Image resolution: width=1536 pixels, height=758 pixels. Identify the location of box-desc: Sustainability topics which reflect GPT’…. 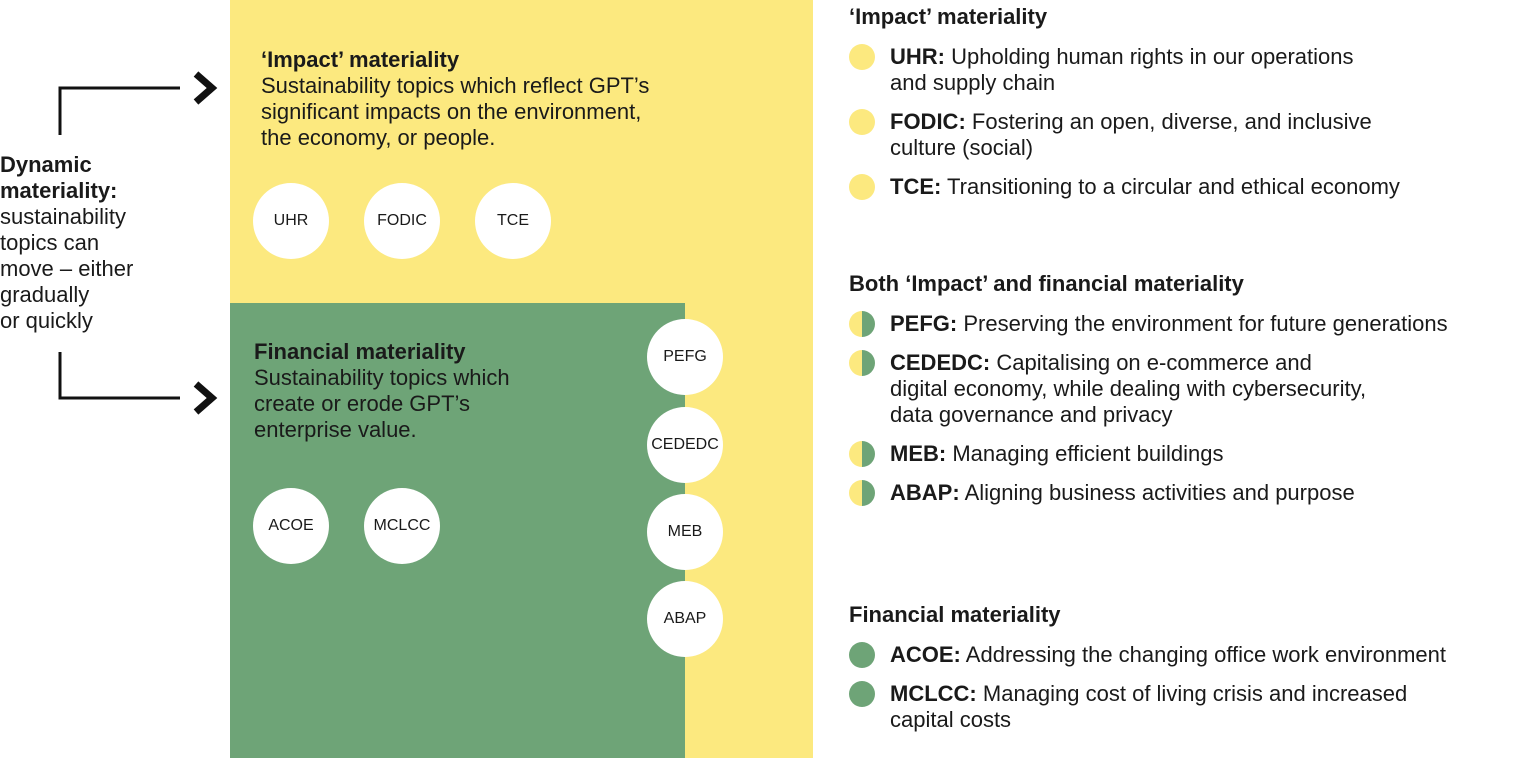
(455, 85).